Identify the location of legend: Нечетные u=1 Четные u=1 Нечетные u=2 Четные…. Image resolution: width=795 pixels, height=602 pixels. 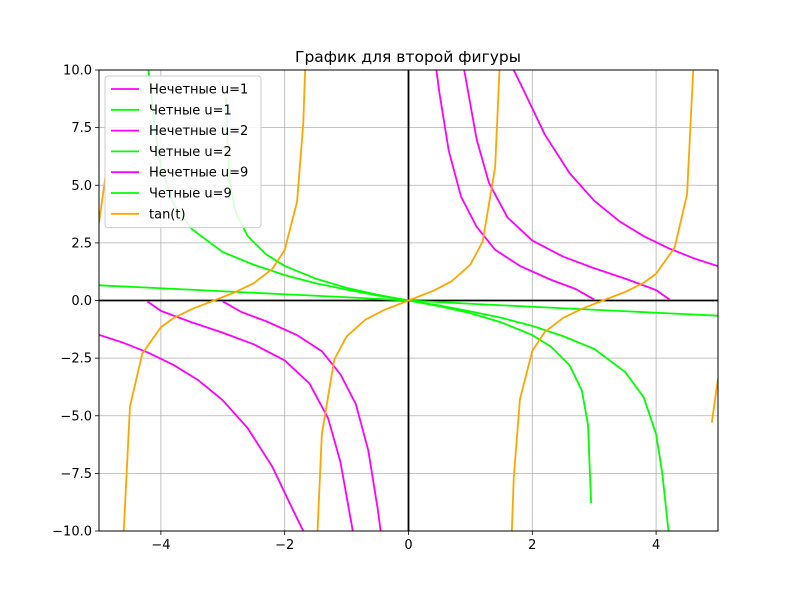
(183, 152).